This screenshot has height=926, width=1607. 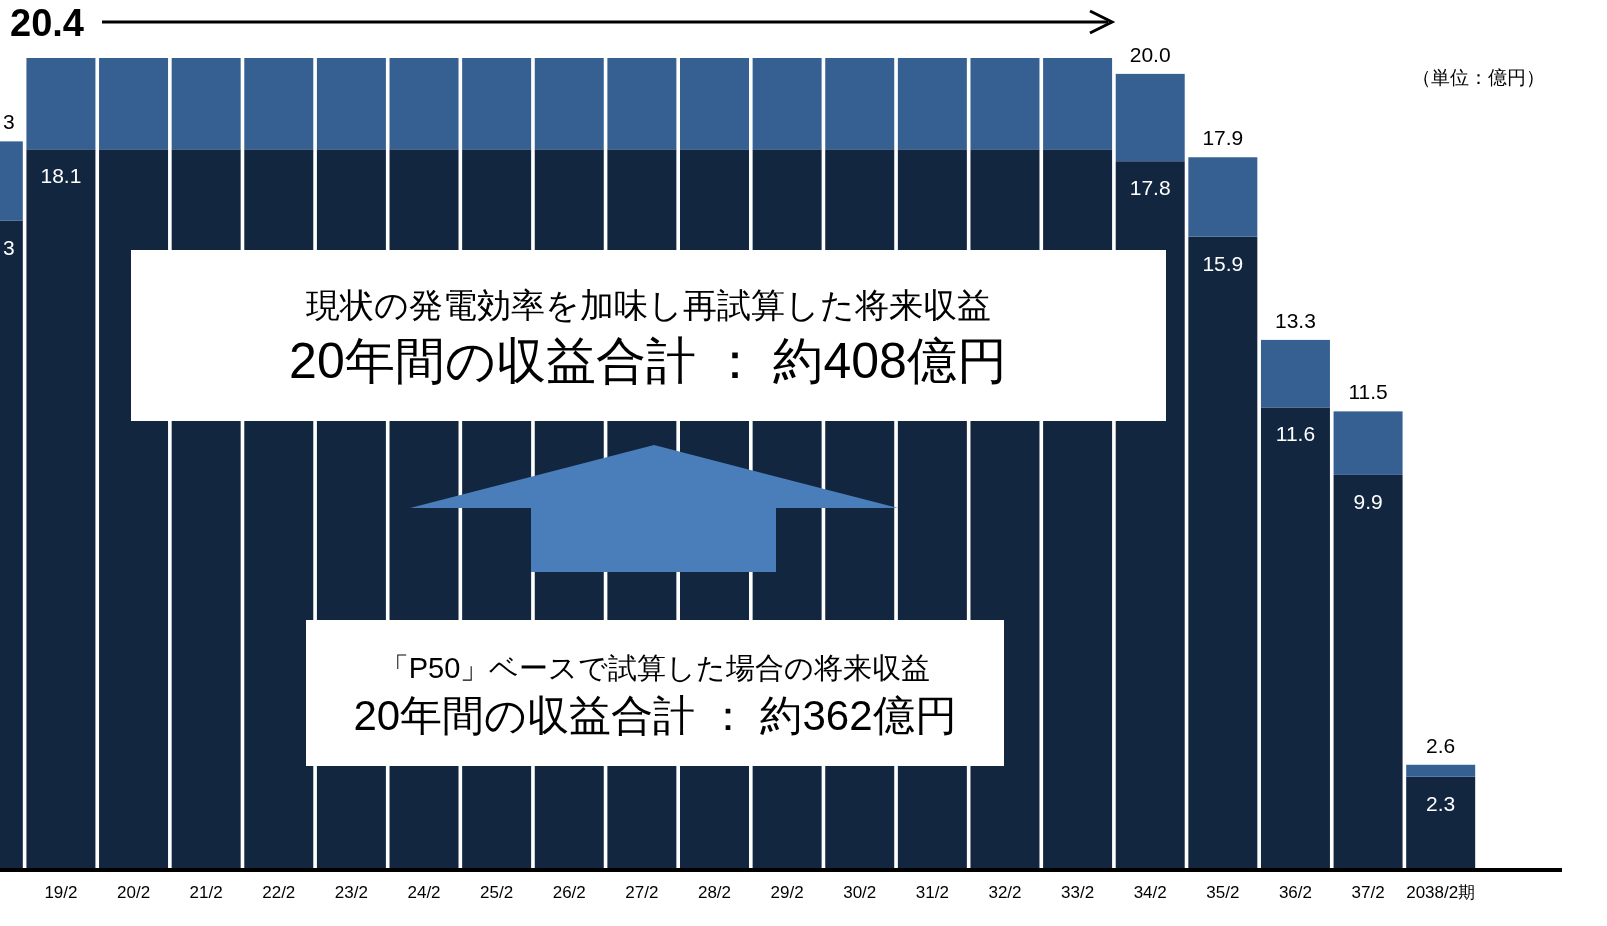 I want to click on data-label: 18.1, so click(x=61, y=176).